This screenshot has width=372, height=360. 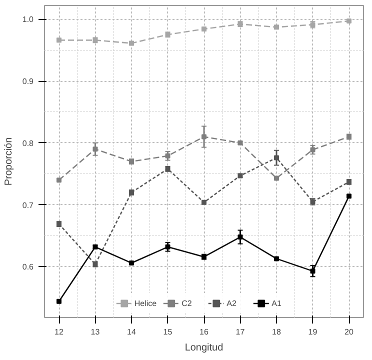 What do you see at coordinates (232, 303) in the screenshot?
I see `legend-label: A2` at bounding box center [232, 303].